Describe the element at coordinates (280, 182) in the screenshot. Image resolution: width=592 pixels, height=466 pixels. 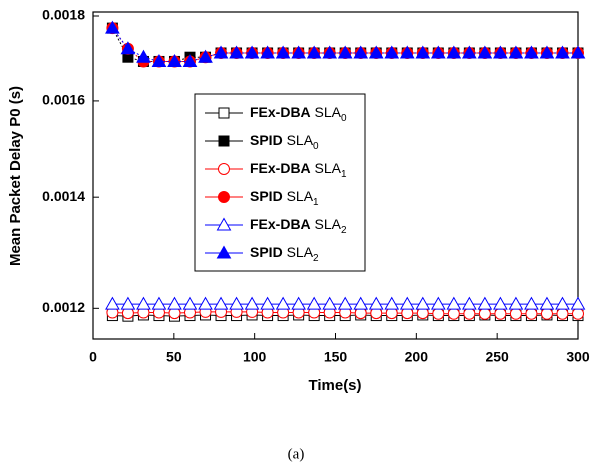
I see `legend-box` at that location.